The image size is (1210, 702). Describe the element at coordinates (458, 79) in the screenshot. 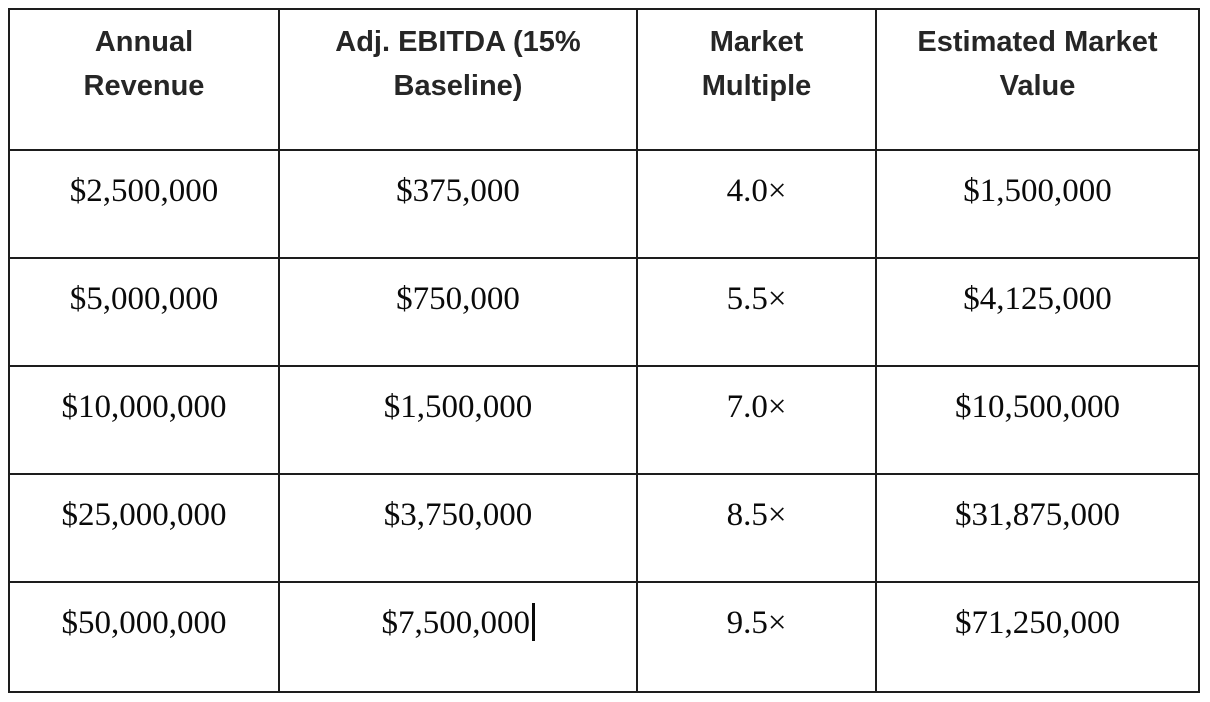

I see `header-cell-adj-ebitda: Adj. EBITDA (15% Baseline)` at that location.